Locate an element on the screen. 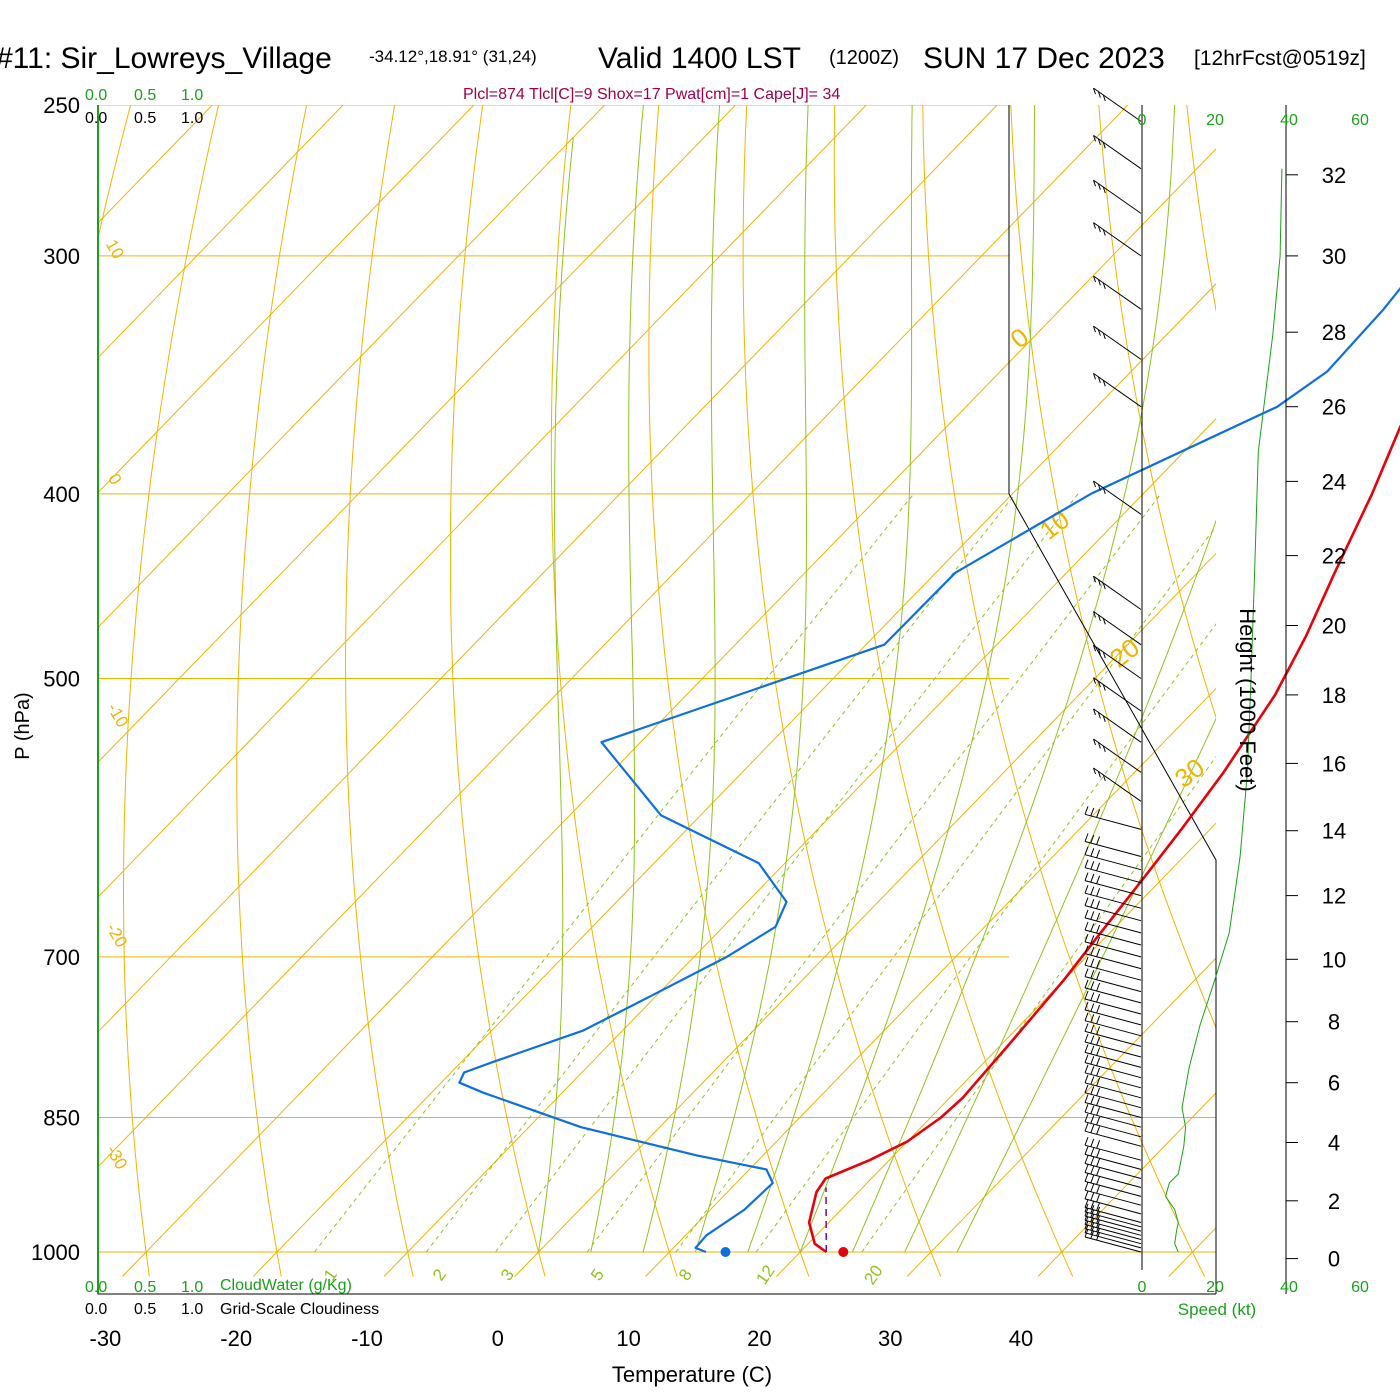 The image size is (1400, 1400). temperature-tick-label: -20 is located at coordinates (236, 1338).